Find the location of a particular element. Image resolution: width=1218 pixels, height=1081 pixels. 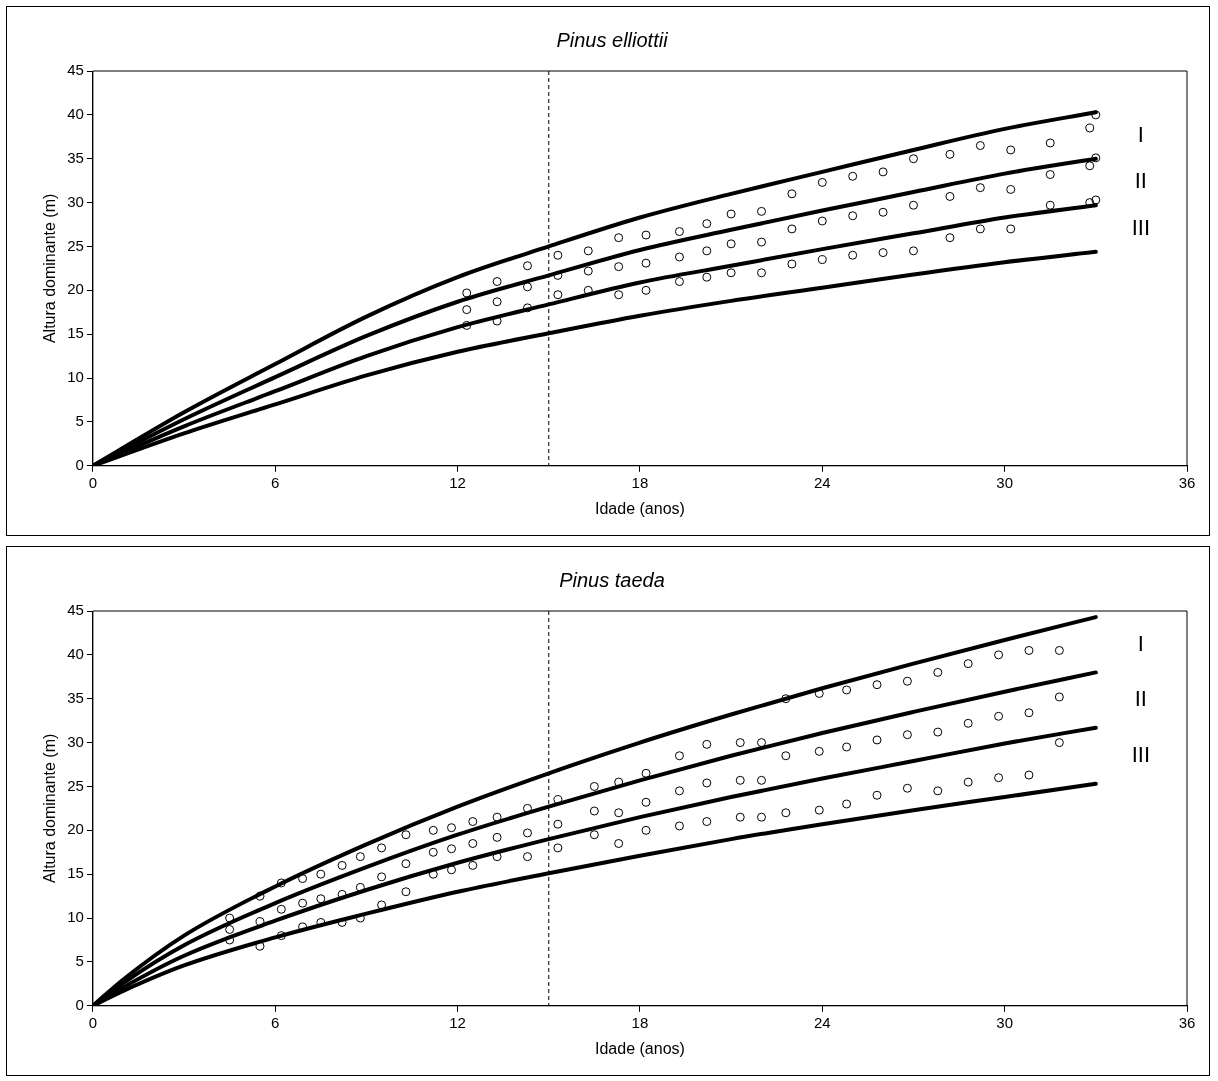

chart-title: Pinus taeda is located at coordinates (612, 579).